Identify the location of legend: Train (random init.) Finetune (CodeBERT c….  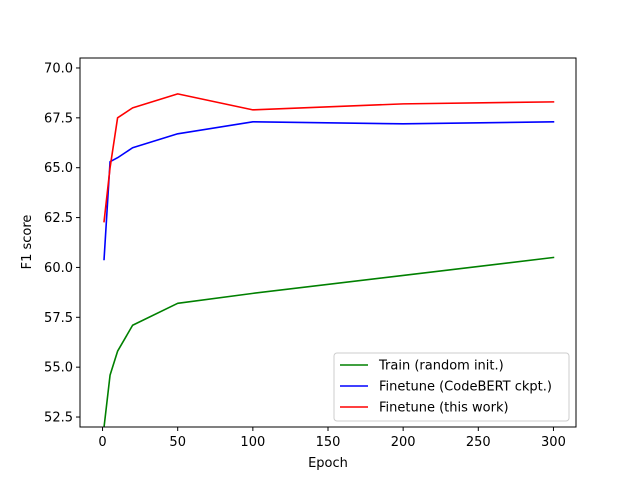
(451, 387).